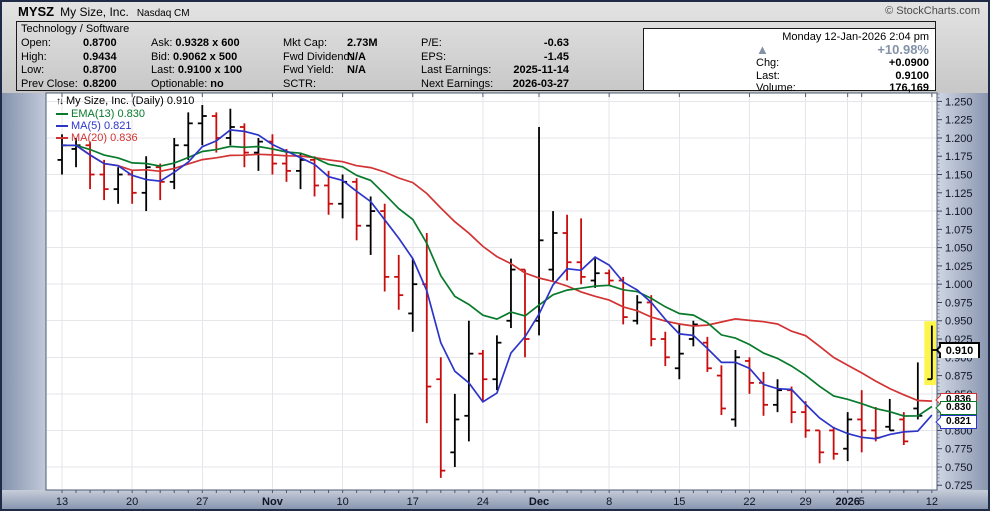 The height and width of the screenshot is (511, 990). I want to click on fwd-yield-value: N/A, so click(356, 70).